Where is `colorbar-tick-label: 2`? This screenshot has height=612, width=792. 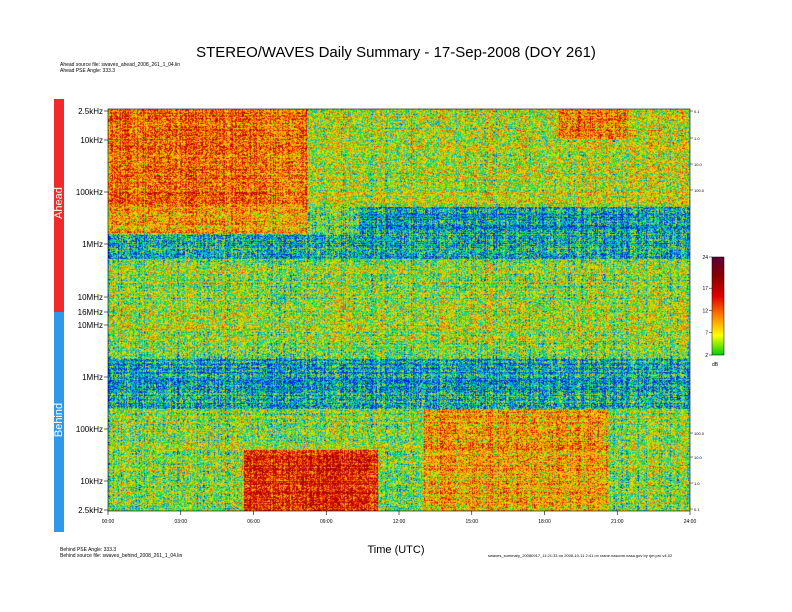 colorbar-tick-label: 2 is located at coordinates (706, 356).